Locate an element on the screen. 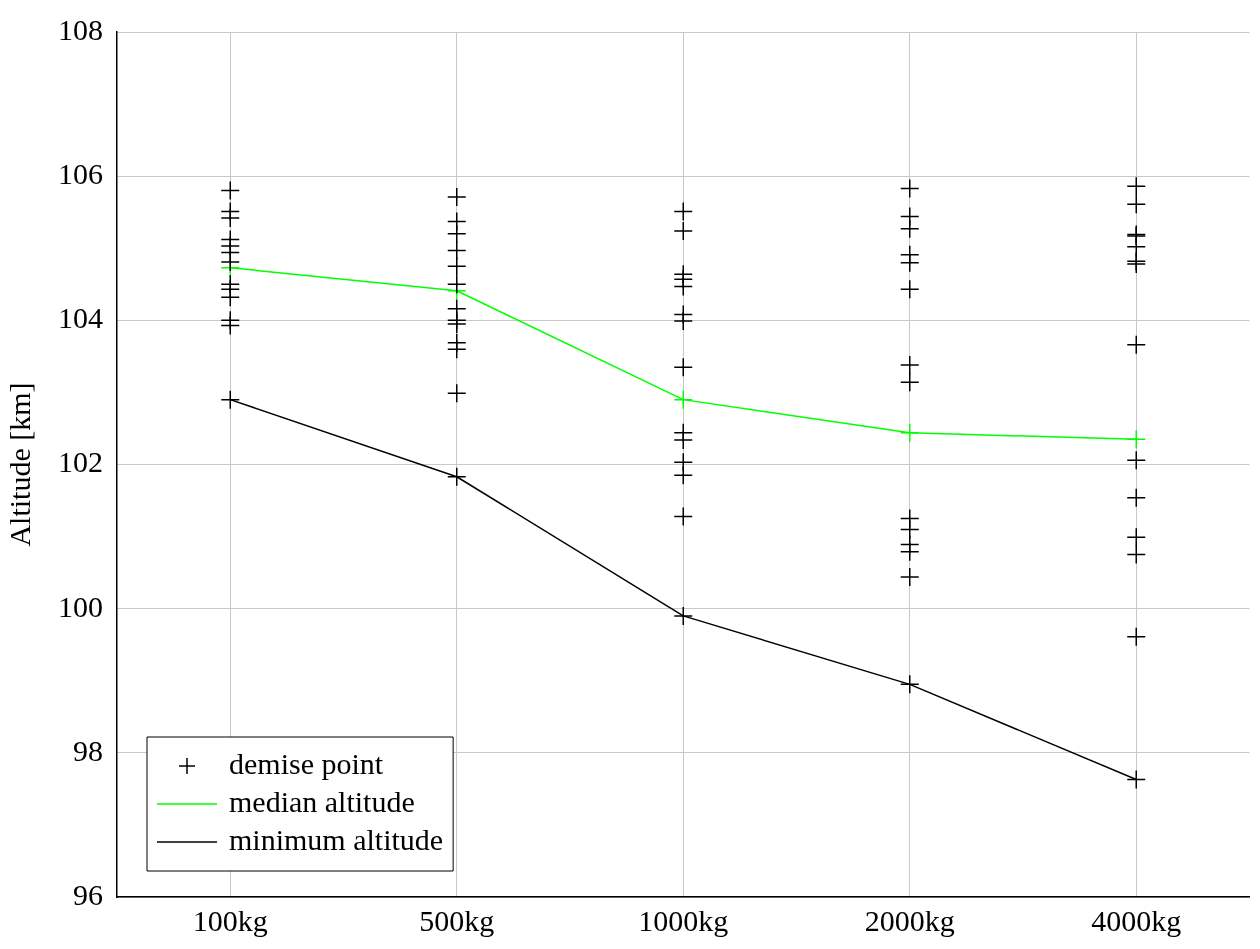  legend-label: demise point is located at coordinates (306, 763).